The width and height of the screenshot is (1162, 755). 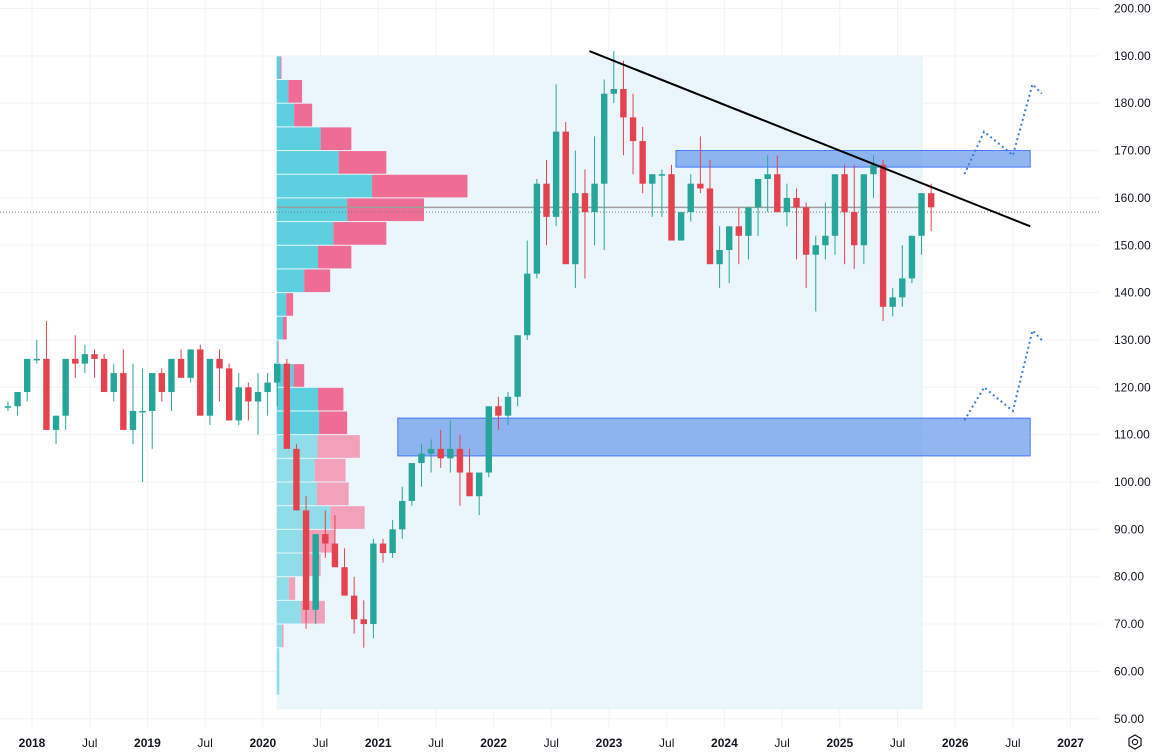 What do you see at coordinates (32, 743) in the screenshot?
I see `x-tick-label: 2018` at bounding box center [32, 743].